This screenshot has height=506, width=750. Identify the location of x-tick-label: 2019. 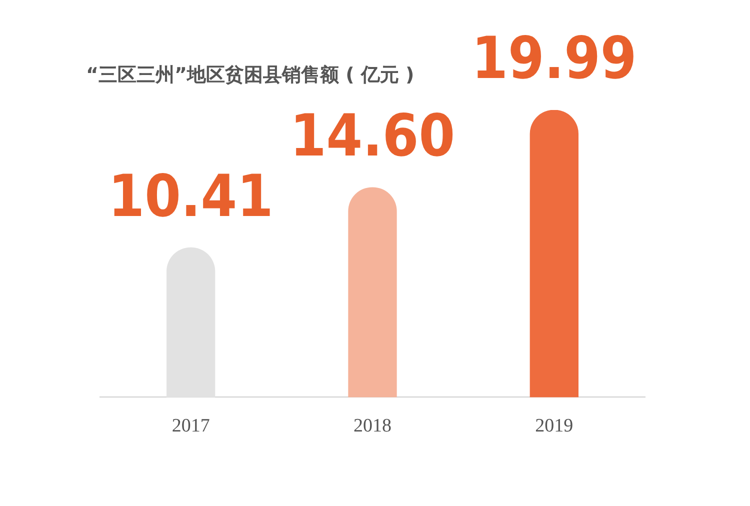
(554, 426).